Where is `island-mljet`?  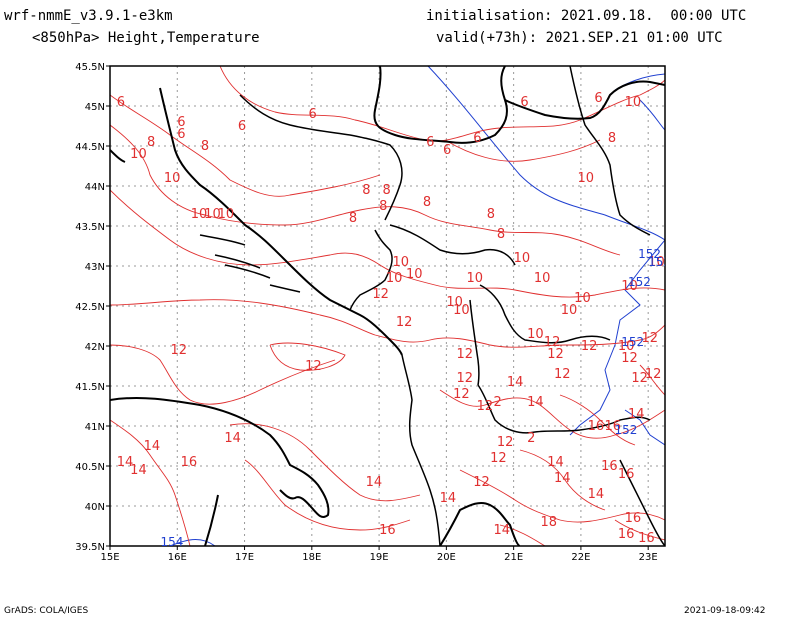 island-mljet is located at coordinates (285, 288).